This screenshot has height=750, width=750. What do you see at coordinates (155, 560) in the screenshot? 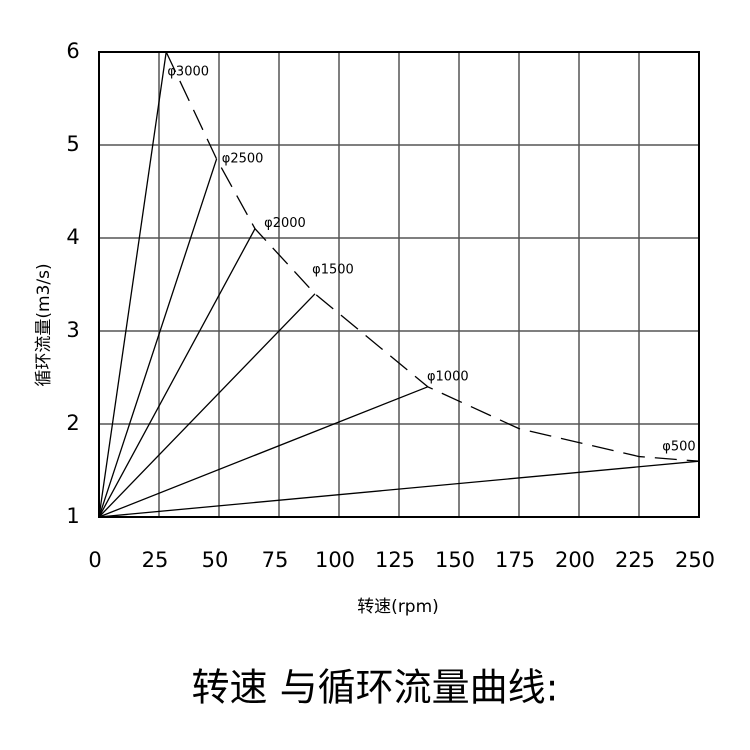
I see `x-tick-label: 25` at bounding box center [155, 560].